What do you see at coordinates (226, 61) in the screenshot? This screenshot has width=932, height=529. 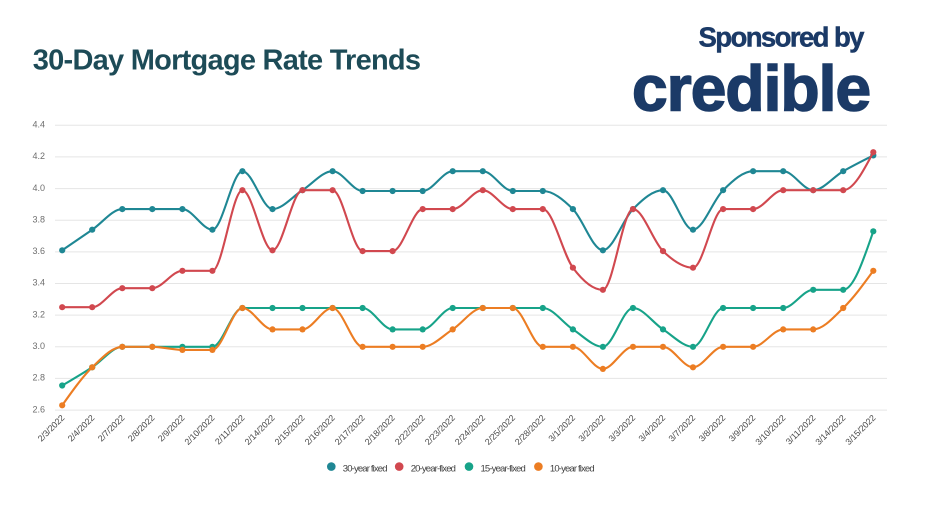 I see `svg-text: 30-Day Mortgage Rate Trends` at bounding box center [226, 61].